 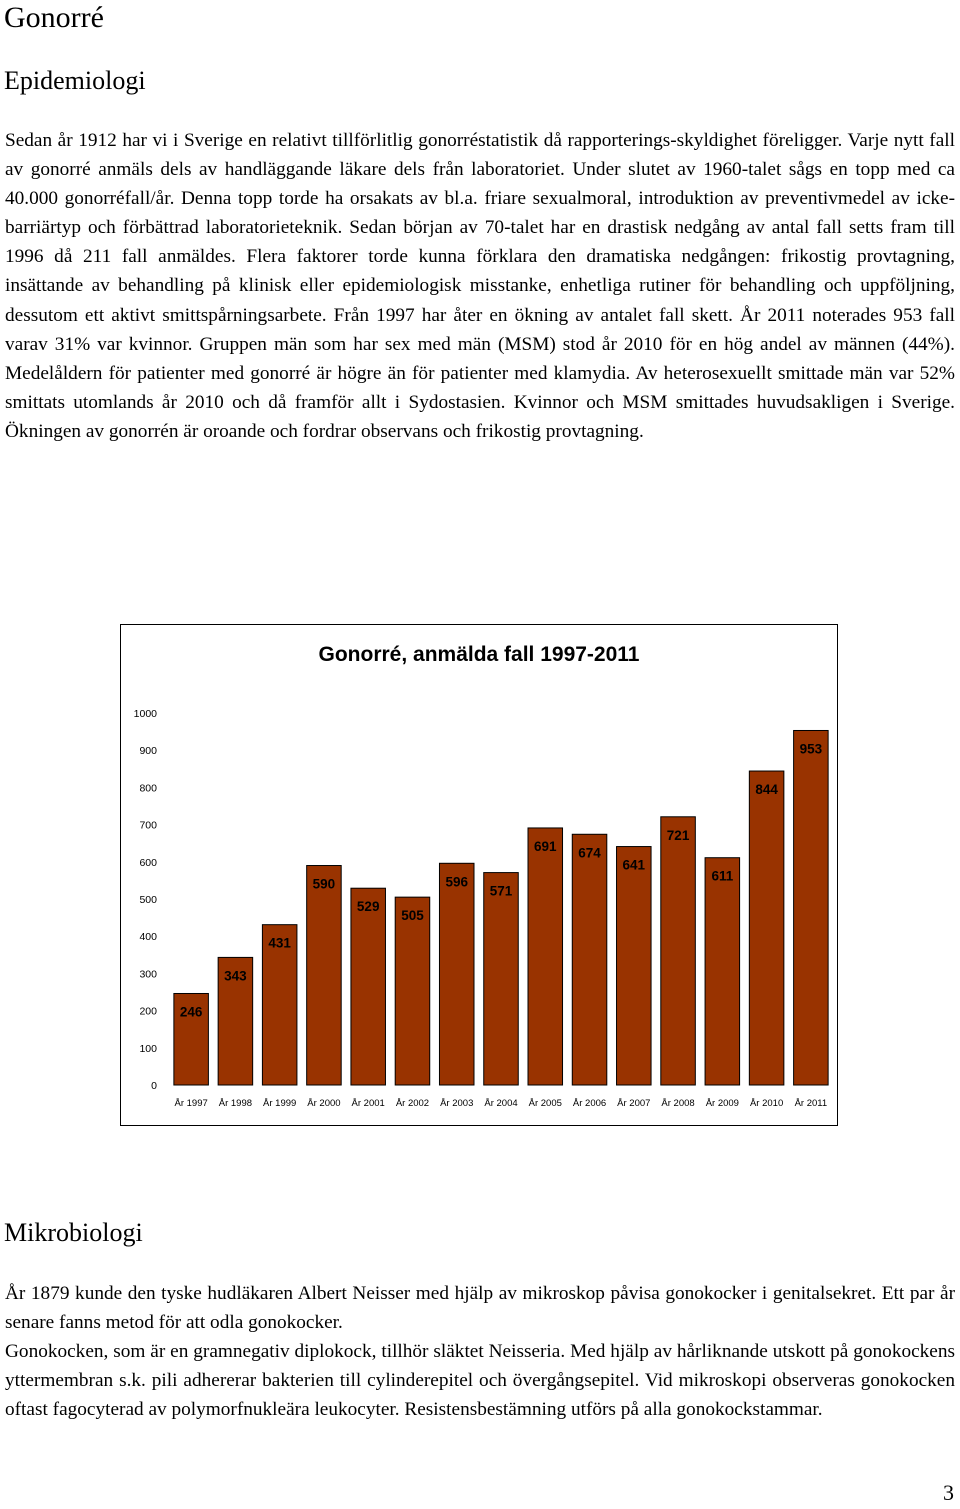 I want to click on data-label: 246, so click(x=191, y=1011).